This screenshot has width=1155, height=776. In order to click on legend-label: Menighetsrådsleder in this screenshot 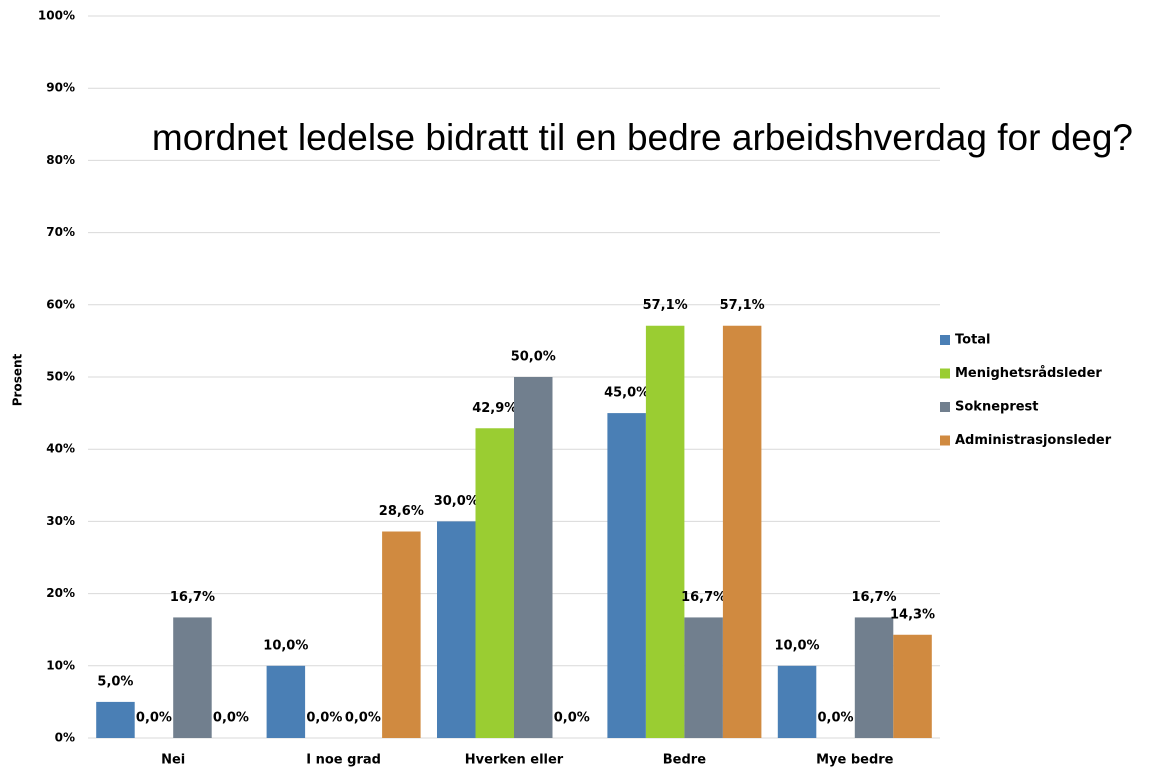, I will do `click(1028, 373)`.